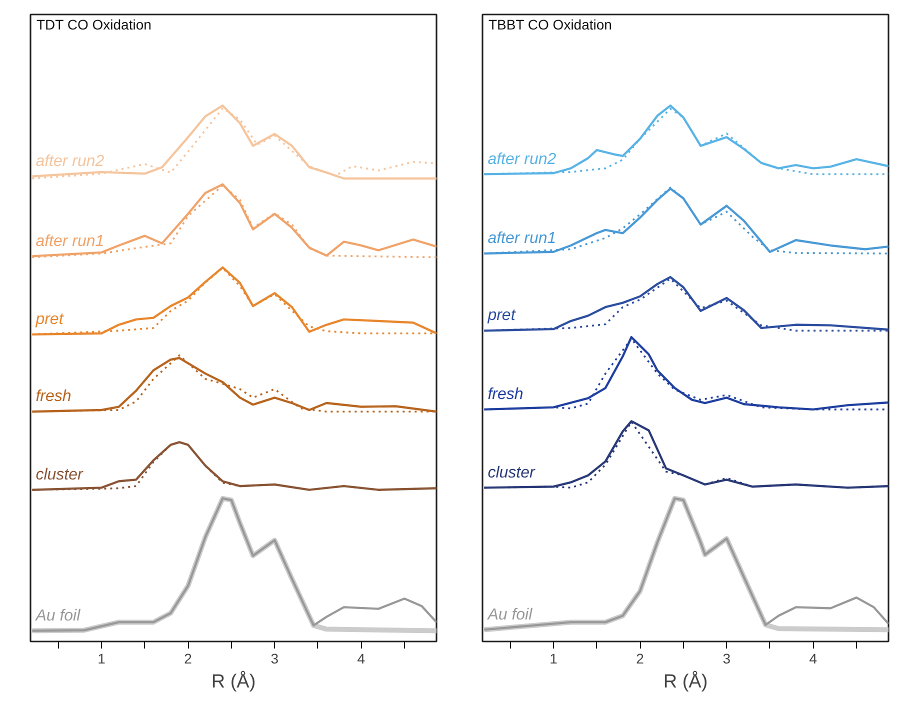 Image resolution: width=904 pixels, height=701 pixels. What do you see at coordinates (550, 24) in the screenshot?
I see `chart-title: TBBT CO Oxidation` at bounding box center [550, 24].